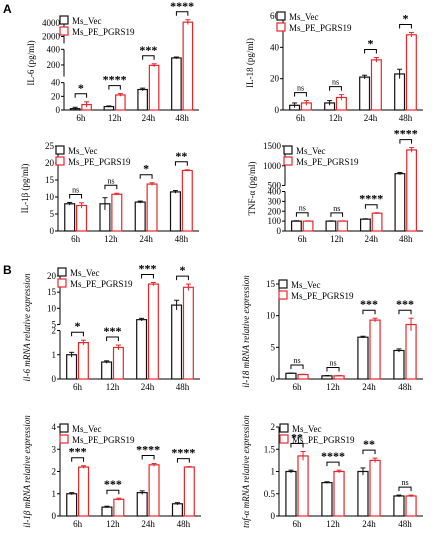 Image resolution: width=438 pixels, height=550 pixels. What do you see at coordinates (31, 62) in the screenshot?
I see `y-axis-label: IL-6 (pg/ml)` at bounding box center [31, 62].